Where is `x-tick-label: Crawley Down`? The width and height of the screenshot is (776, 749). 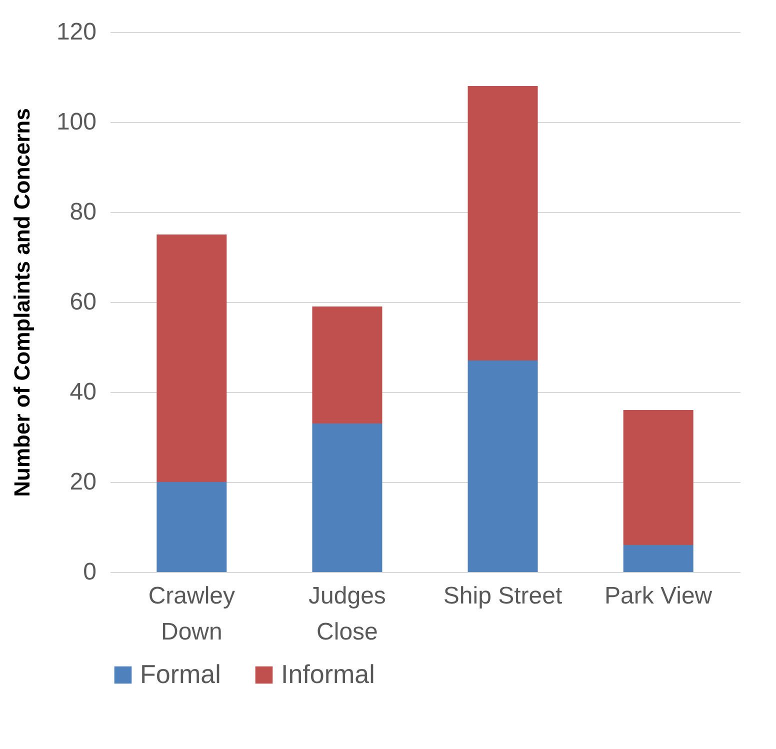 x-tick-label: Crawley Down is located at coordinates (192, 614).